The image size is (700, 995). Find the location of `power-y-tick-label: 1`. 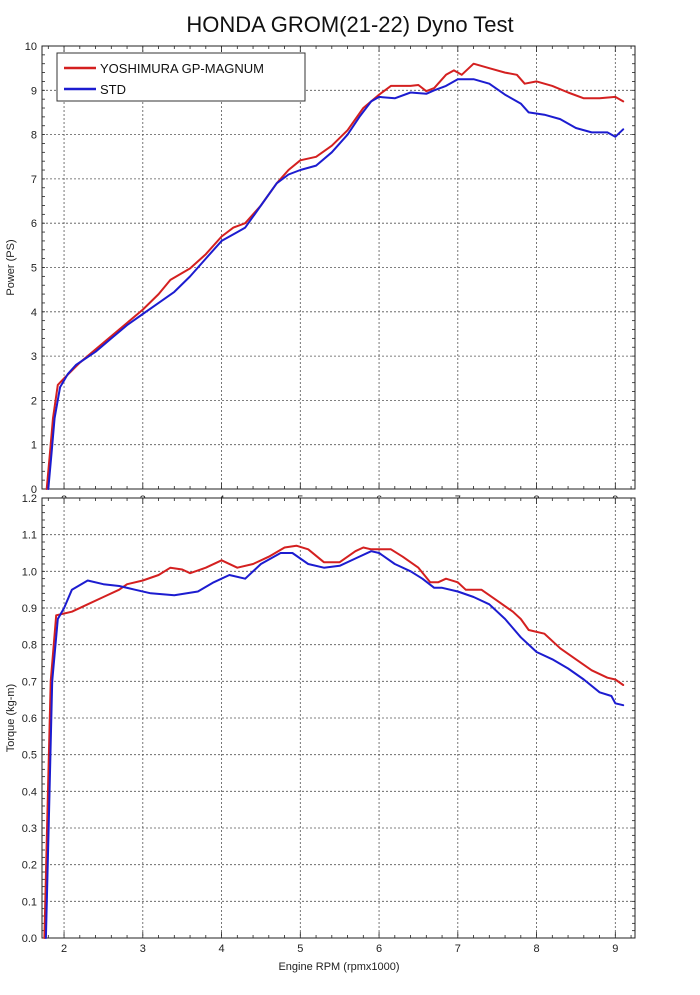

power-y-tick-label: 1 is located at coordinates (34, 446).